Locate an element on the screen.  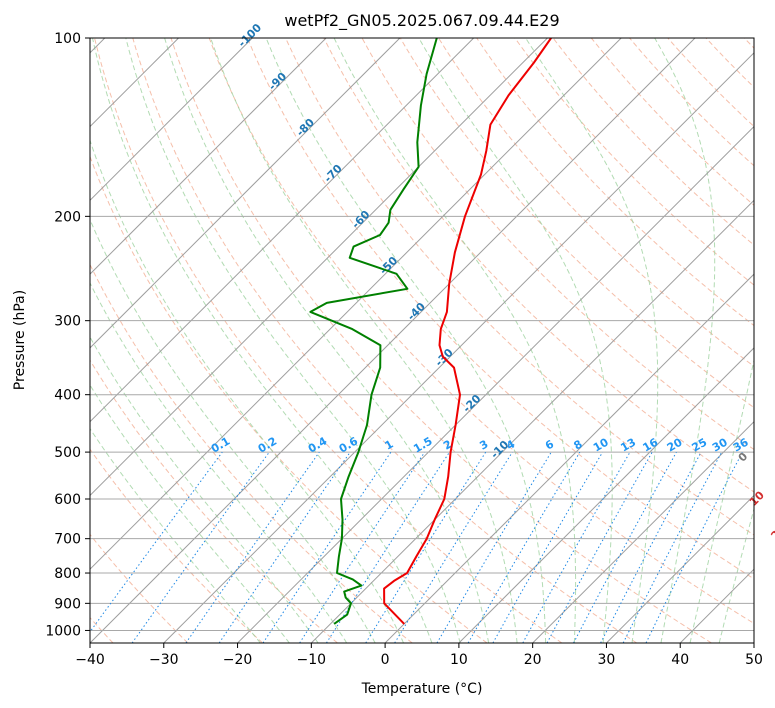
x-tick-label: −10 is located at coordinates (312, 660).